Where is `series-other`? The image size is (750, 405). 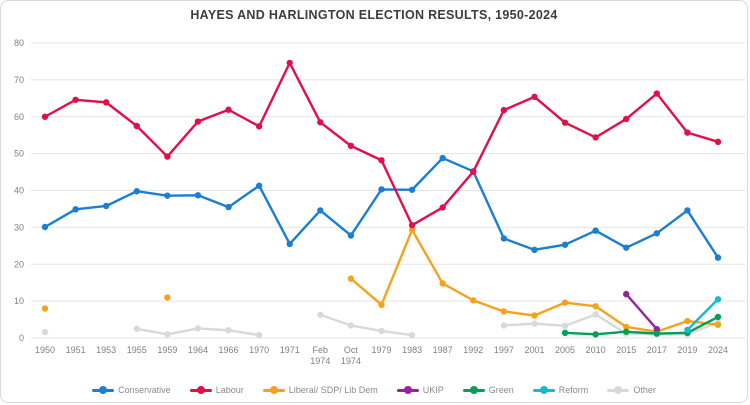
series-other is located at coordinates (381, 325).